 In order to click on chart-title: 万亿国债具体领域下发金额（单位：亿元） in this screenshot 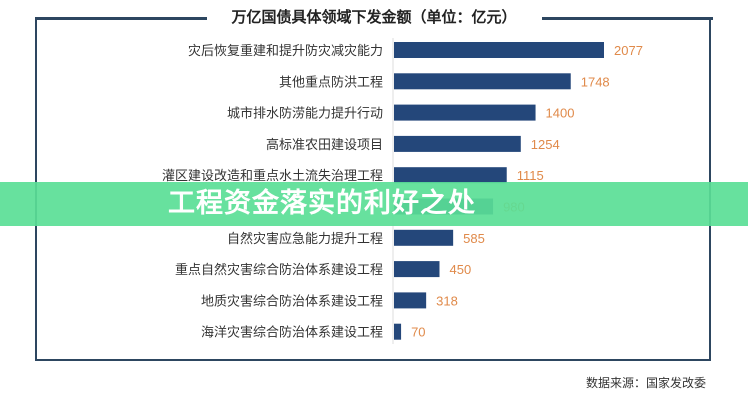, I will do `click(374, 16)`.